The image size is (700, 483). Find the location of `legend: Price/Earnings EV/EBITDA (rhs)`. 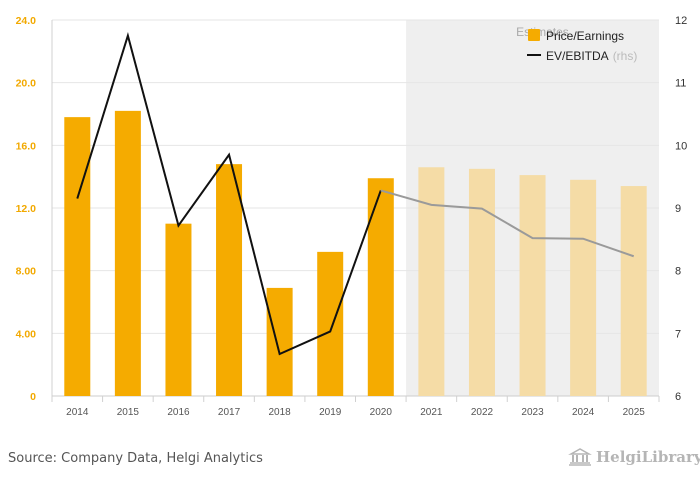

legend: Price/Earnings EV/EBITDA (rhs) is located at coordinates (582, 46).